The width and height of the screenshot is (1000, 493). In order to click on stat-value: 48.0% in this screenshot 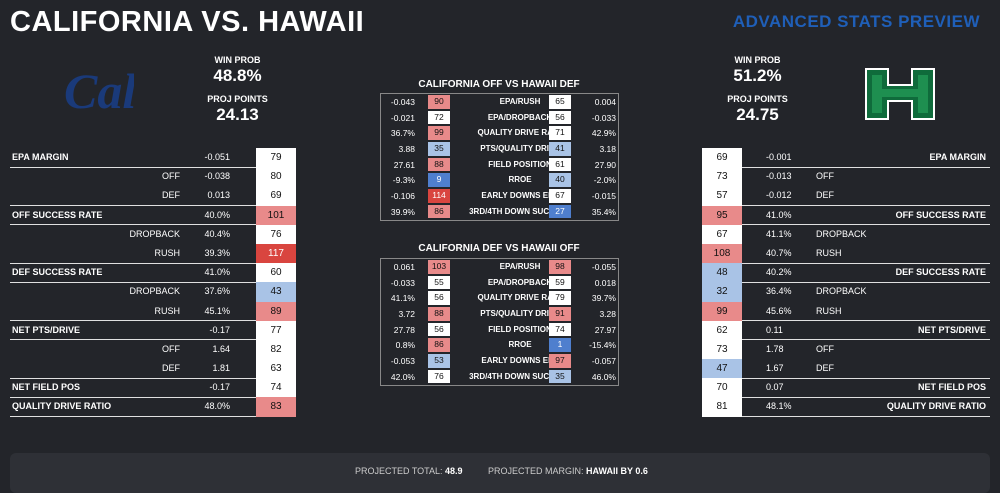, I will do `click(217, 406)`.